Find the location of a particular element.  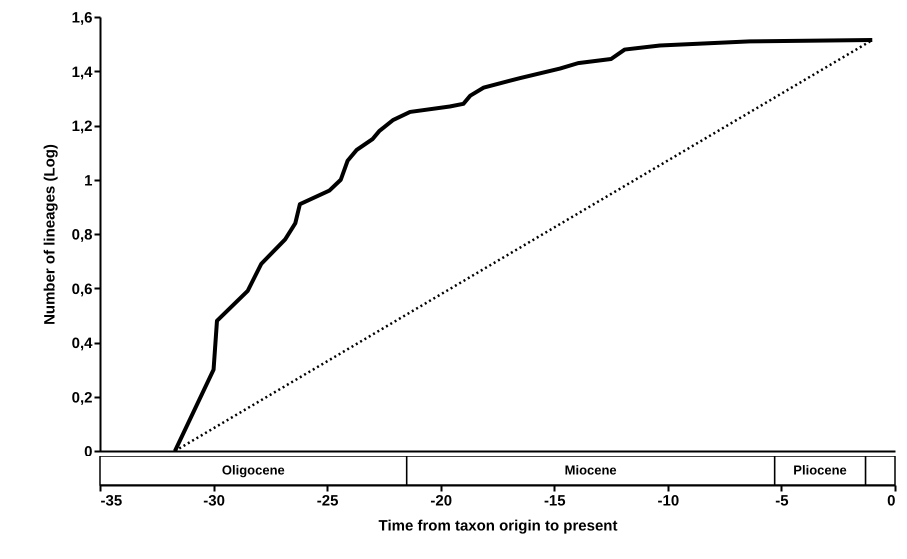

x-axis-title: Time from taxon origin to present is located at coordinates (498, 526).